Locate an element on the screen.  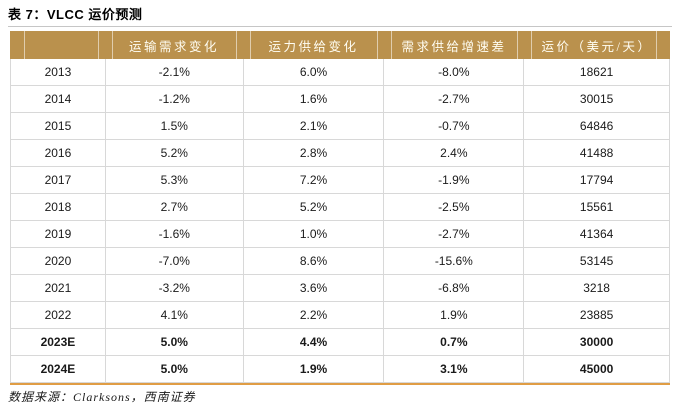
table-cell-demand: 2.7% is located at coordinates (175, 207).